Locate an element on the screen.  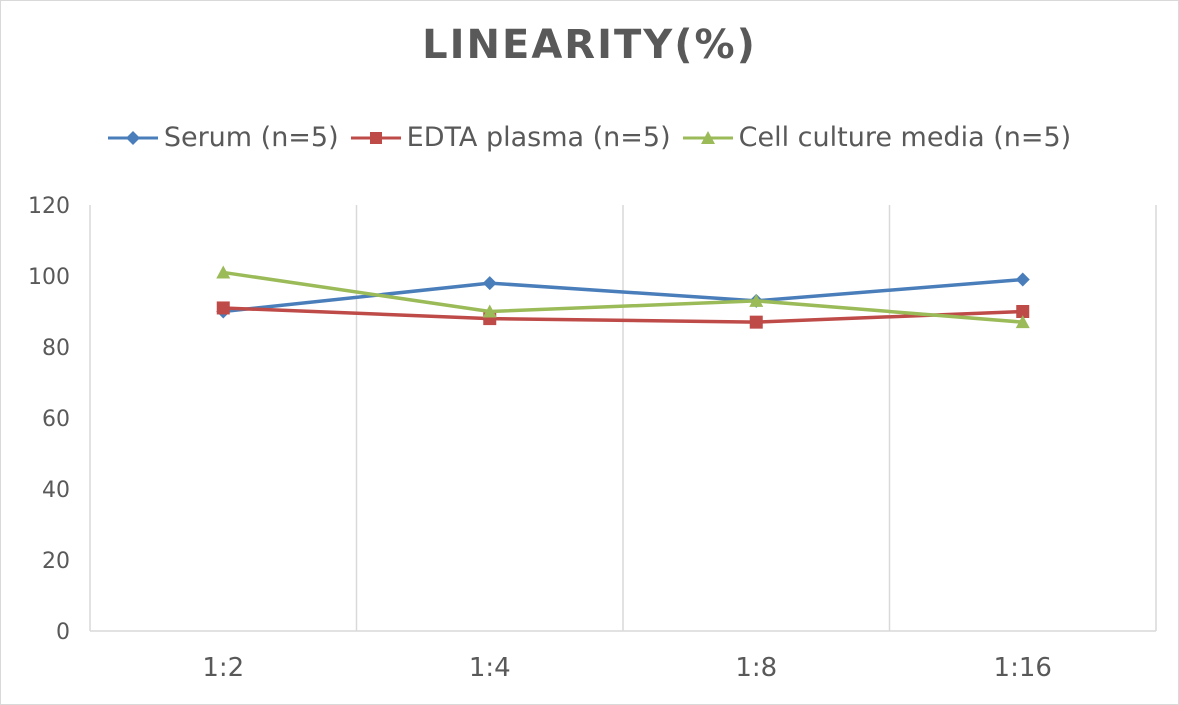
chart-title: LINEARITY(%) is located at coordinates (589, 45).